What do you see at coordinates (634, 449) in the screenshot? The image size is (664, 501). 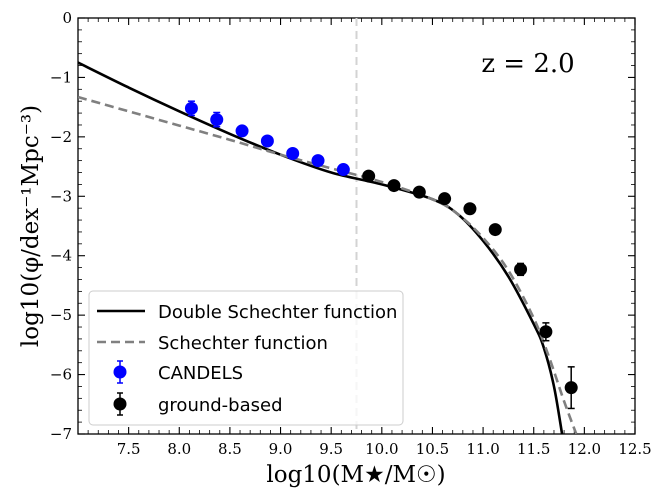 I see `x-tick-label: 12.5` at bounding box center [634, 449].